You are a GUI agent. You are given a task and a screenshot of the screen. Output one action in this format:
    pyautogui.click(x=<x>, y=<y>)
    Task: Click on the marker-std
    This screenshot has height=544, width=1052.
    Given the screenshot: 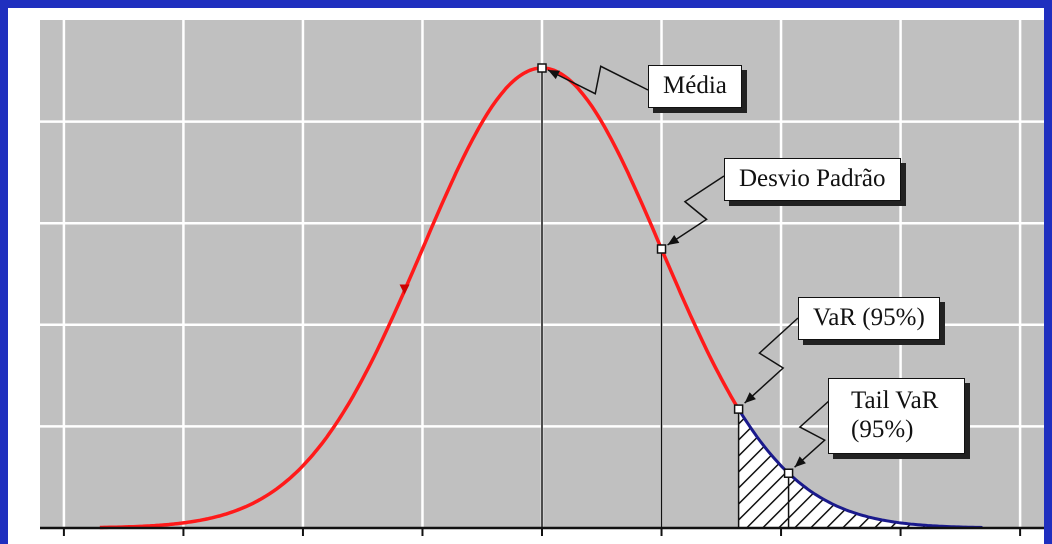 What is the action you would take?
    pyautogui.click(x=661, y=249)
    